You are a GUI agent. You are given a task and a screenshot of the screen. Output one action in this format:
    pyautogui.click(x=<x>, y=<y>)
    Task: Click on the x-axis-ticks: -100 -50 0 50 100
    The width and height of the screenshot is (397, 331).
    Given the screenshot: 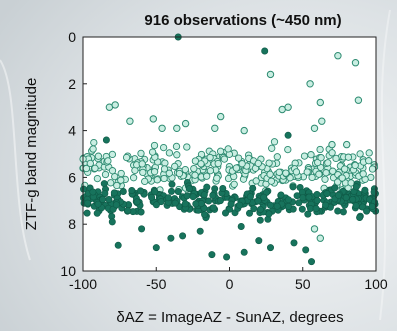 What is the action you would take?
    pyautogui.click(x=228, y=279)
    